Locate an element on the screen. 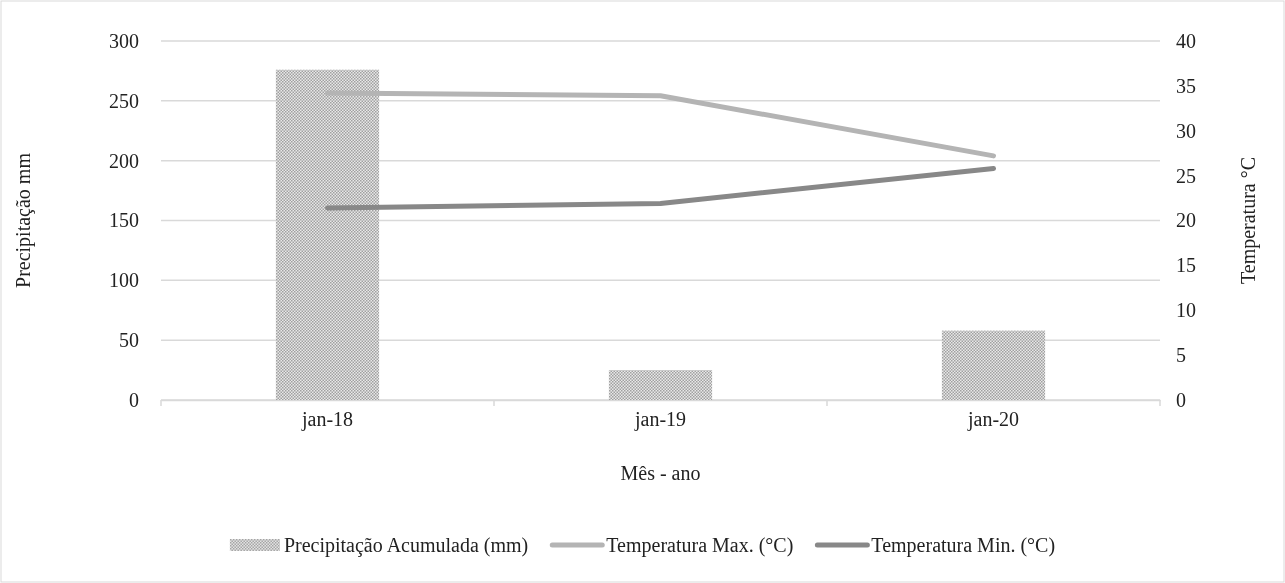 The image size is (1285, 583). y2-tick-label: 30 is located at coordinates (1186, 130).